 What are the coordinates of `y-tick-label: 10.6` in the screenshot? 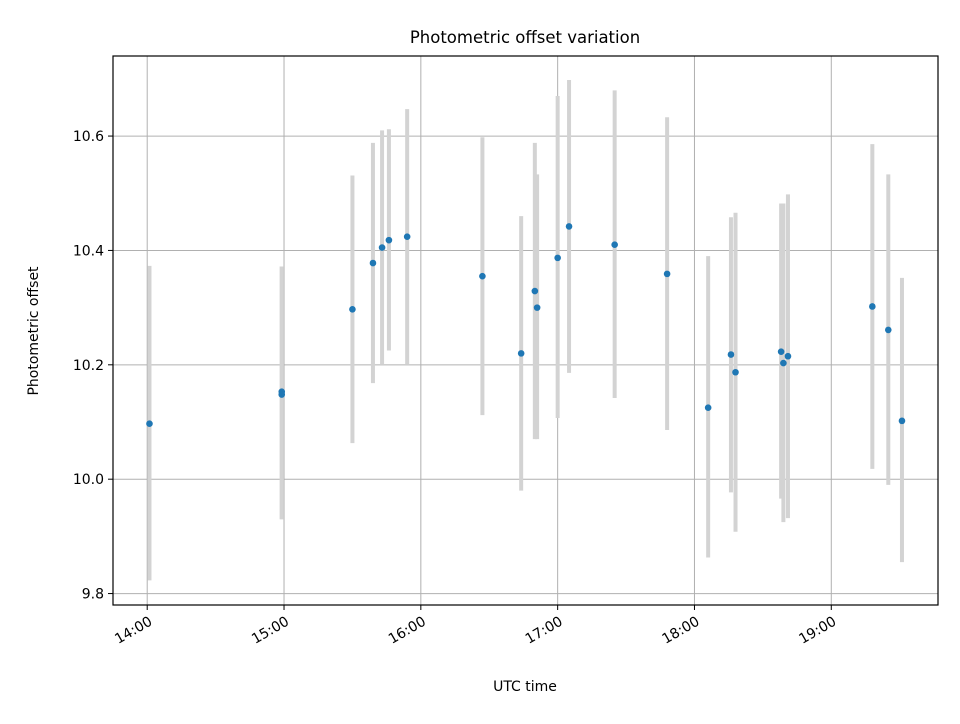 It's located at (88, 137).